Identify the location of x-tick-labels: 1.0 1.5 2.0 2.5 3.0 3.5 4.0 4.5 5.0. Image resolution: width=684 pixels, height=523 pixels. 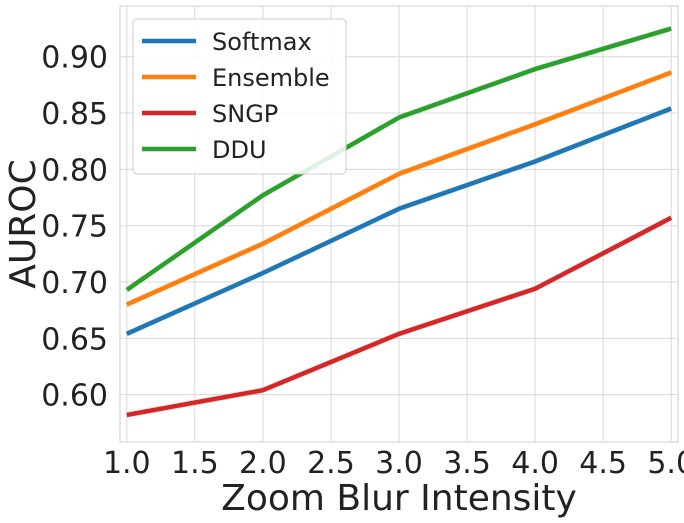
(393, 463).